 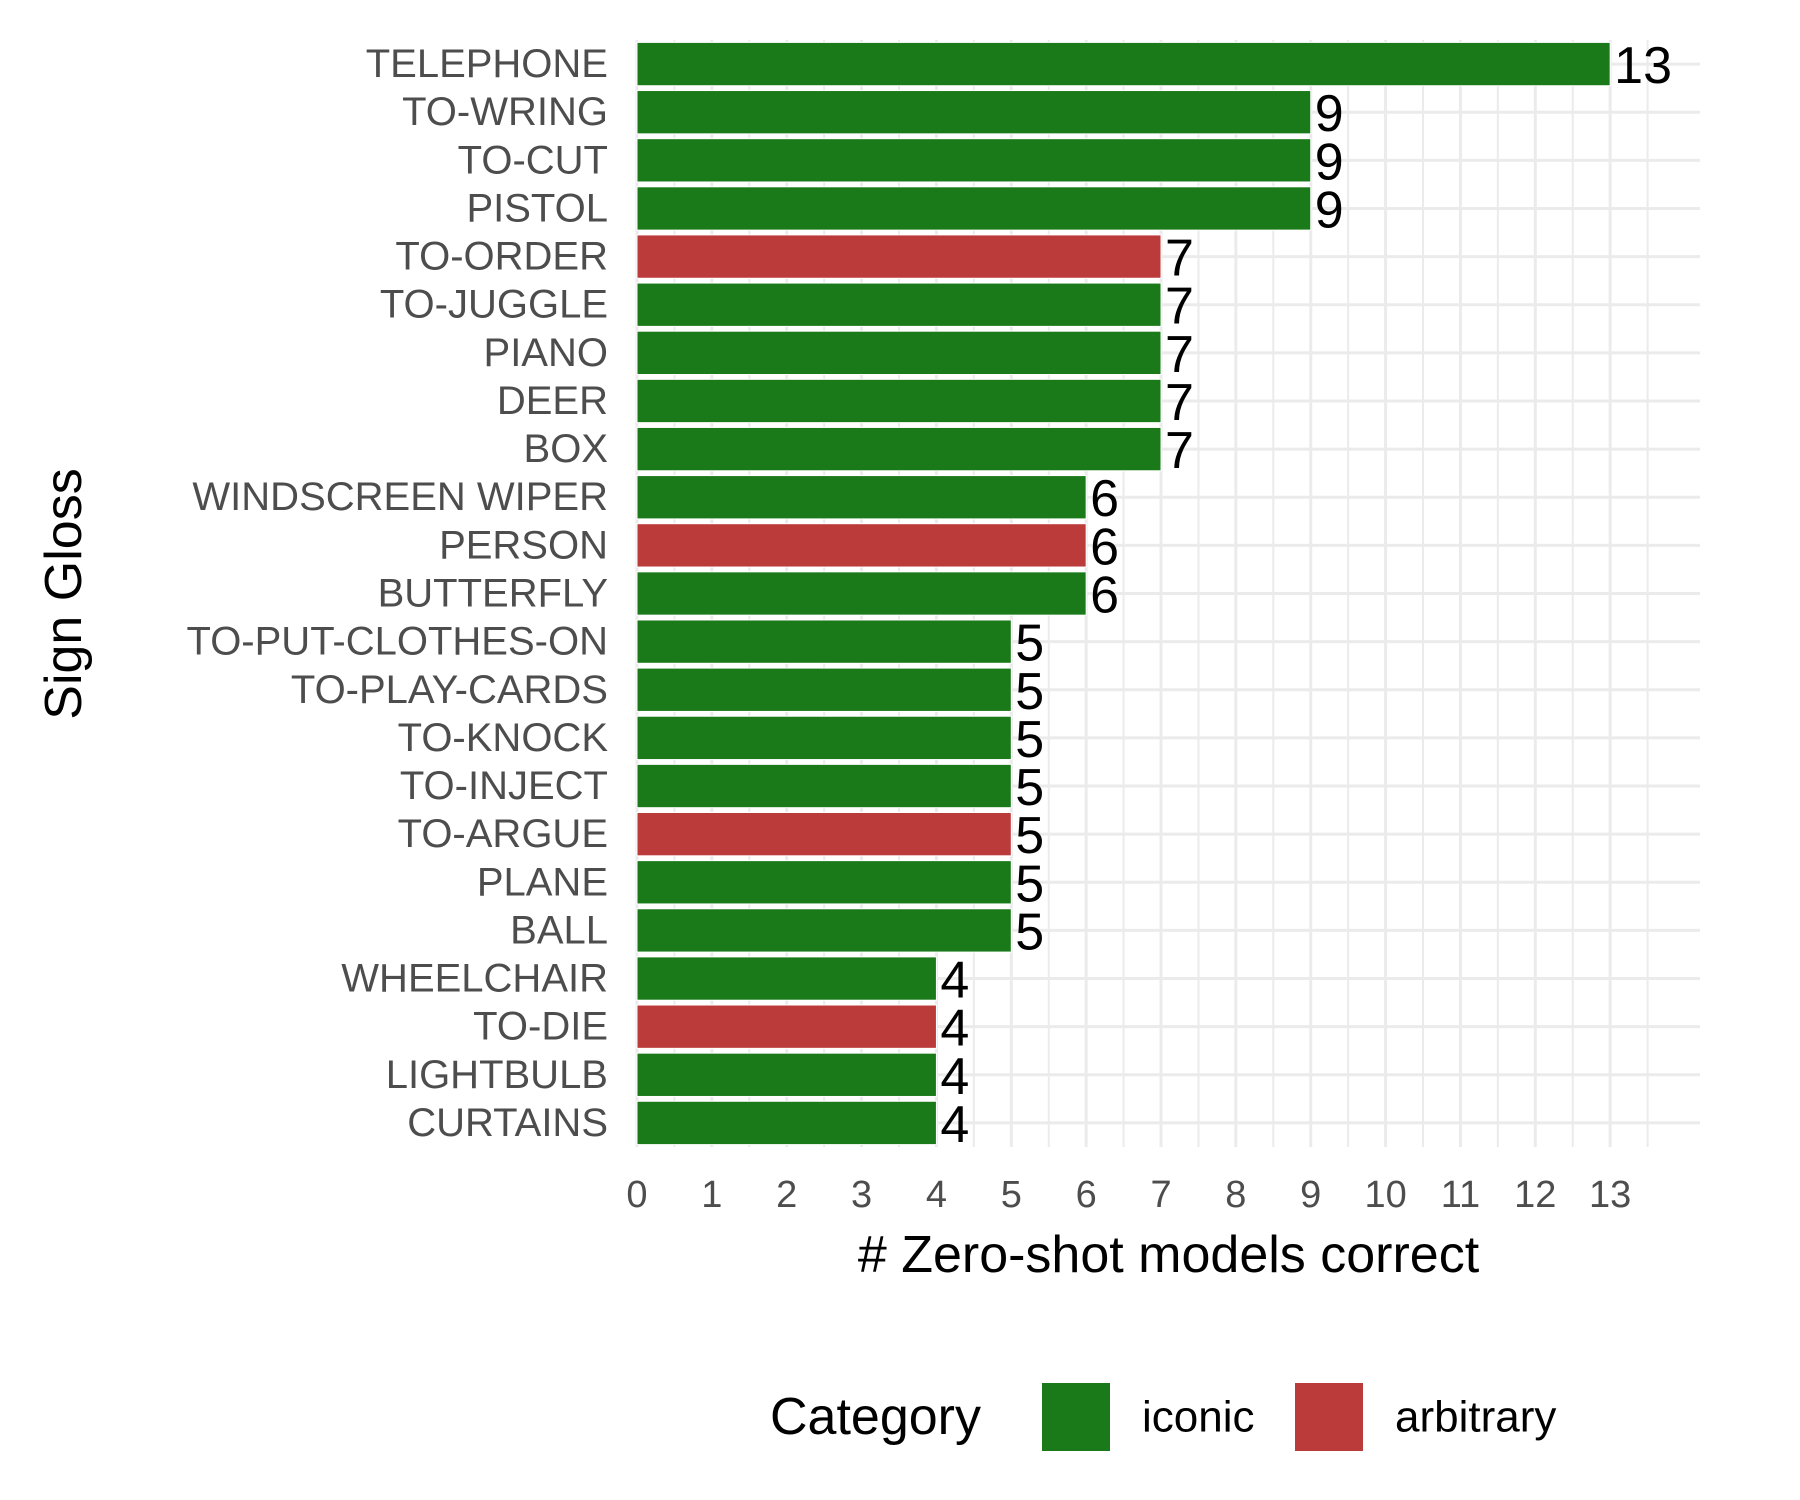 What do you see at coordinates (1076, 1417) in the screenshot?
I see `legend-swatch-iconic` at bounding box center [1076, 1417].